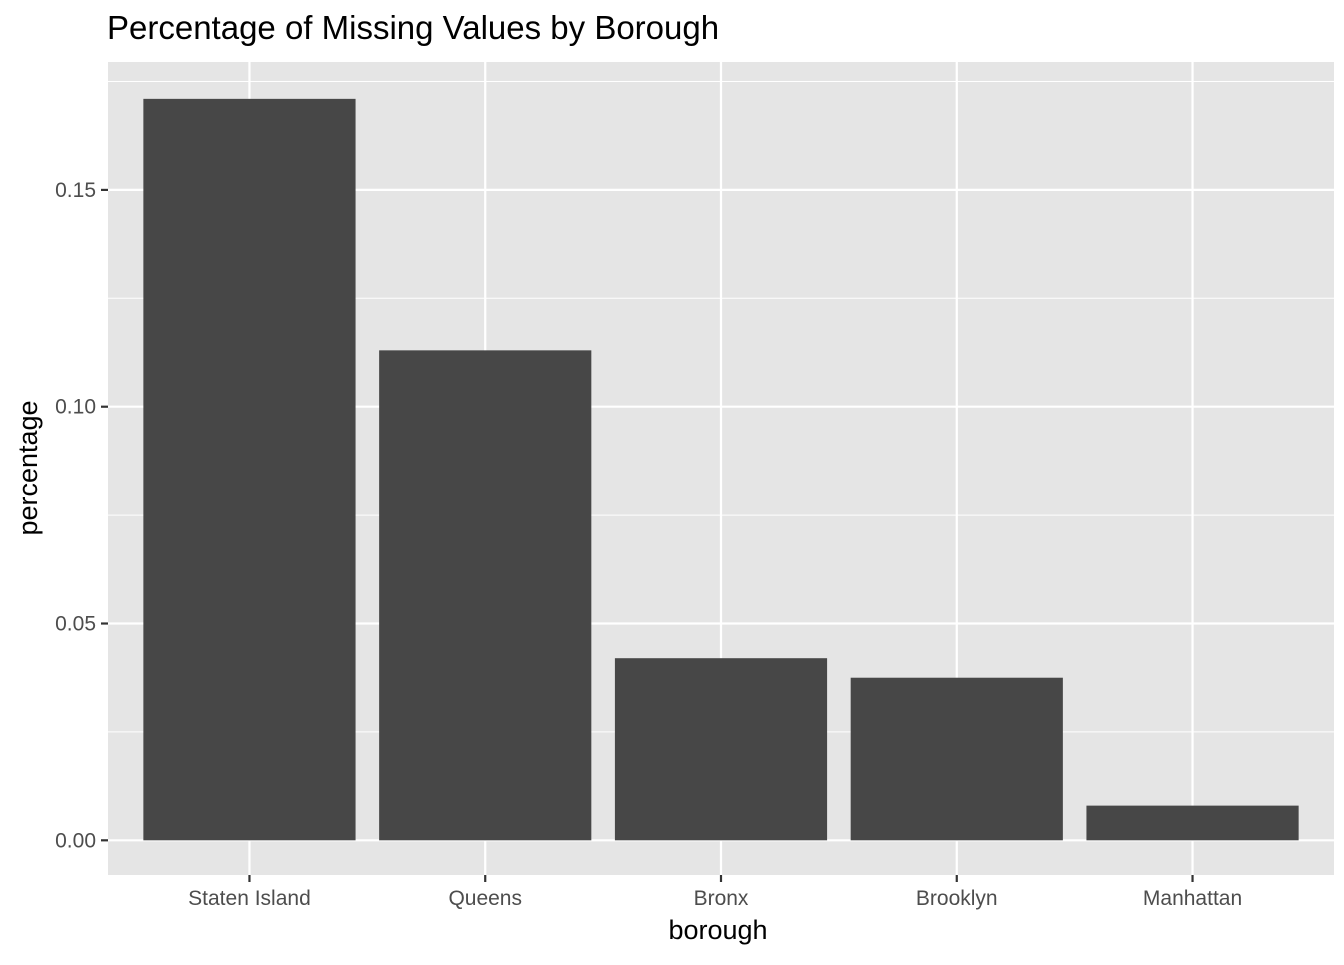 The image size is (1344, 965). Describe the element at coordinates (721, 898) in the screenshot. I see `x-tick-label: Bronx` at that location.